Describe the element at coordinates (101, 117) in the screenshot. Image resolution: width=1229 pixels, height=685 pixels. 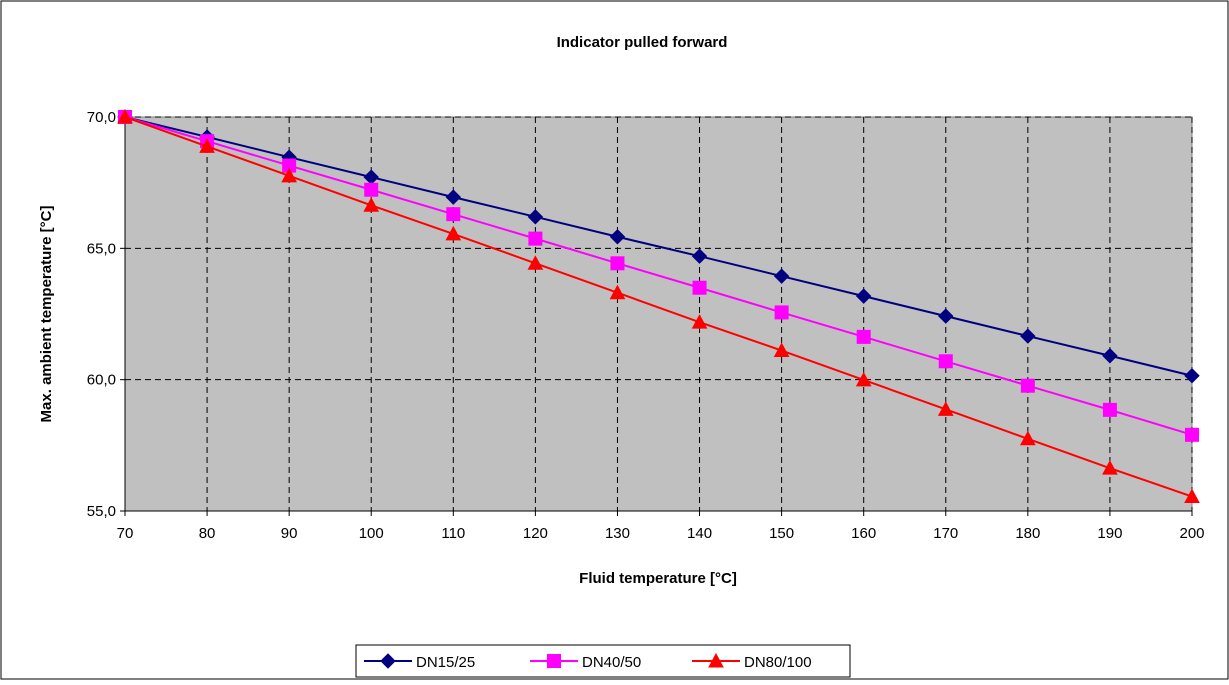
I see `y-tick-label: 70,0` at that location.